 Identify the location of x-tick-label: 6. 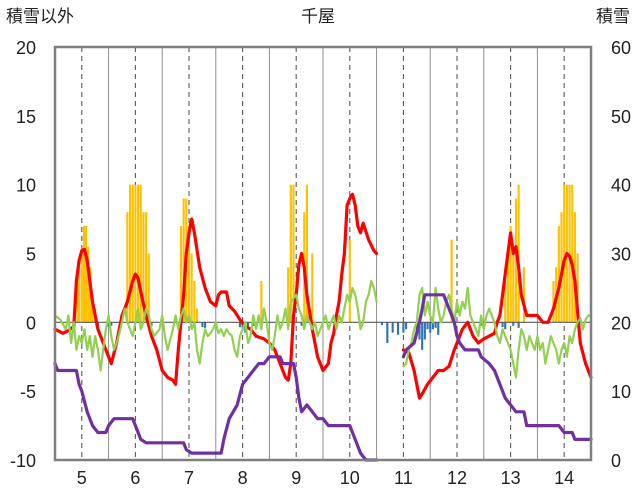
(135, 478).